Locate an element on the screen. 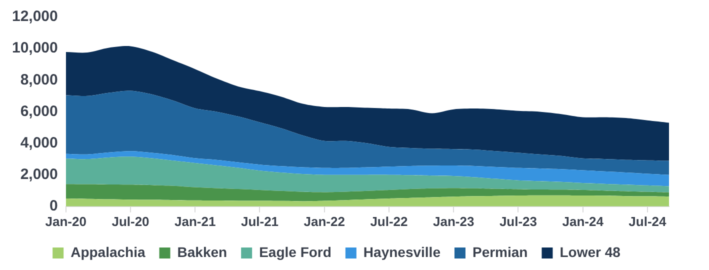 This screenshot has height=270, width=709. y-tick-label: 12,000 is located at coordinates (35, 17).